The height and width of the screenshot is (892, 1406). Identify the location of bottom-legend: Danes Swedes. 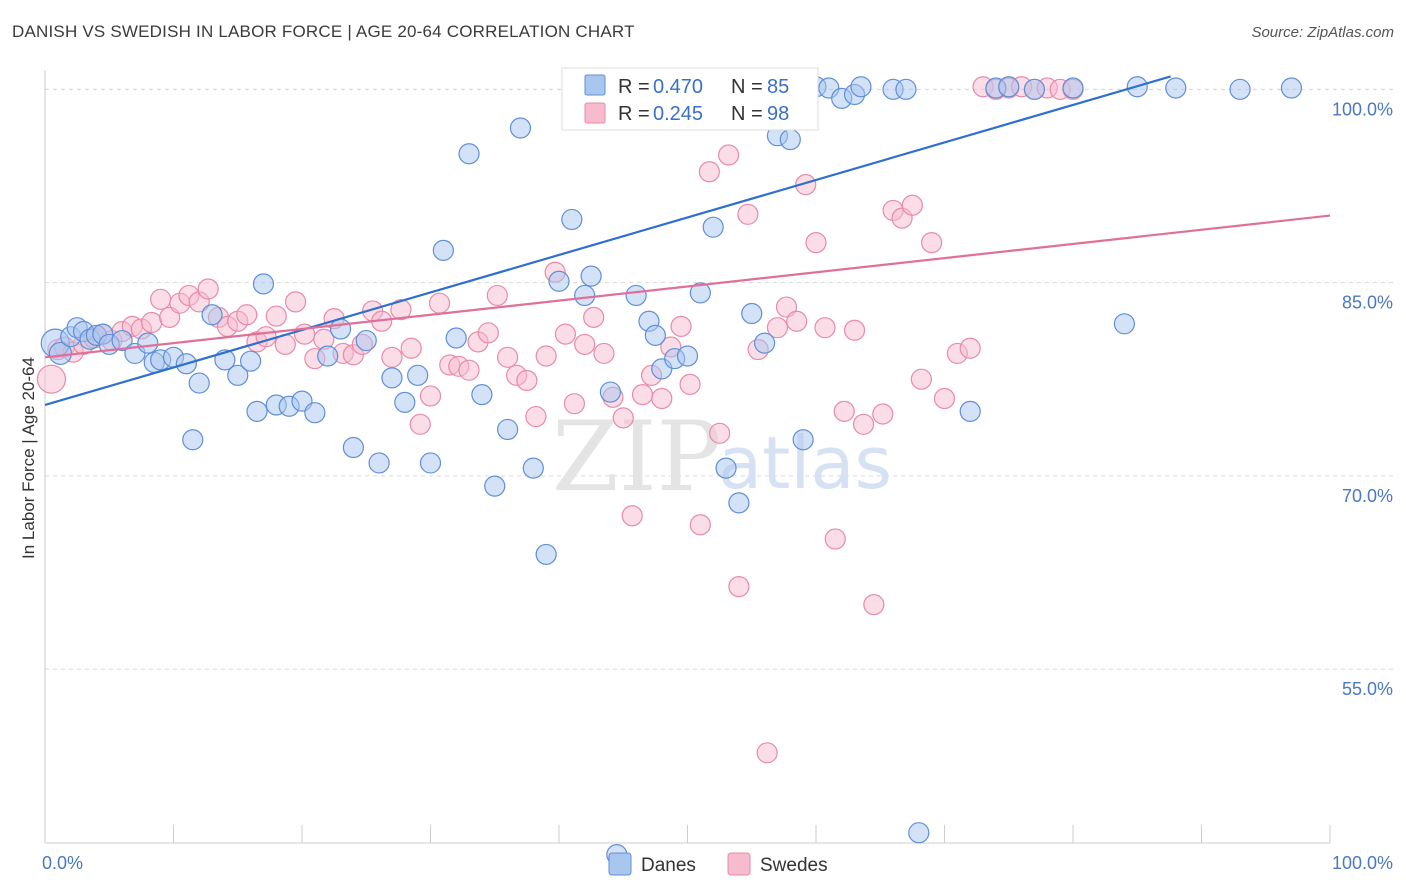
(718, 864).